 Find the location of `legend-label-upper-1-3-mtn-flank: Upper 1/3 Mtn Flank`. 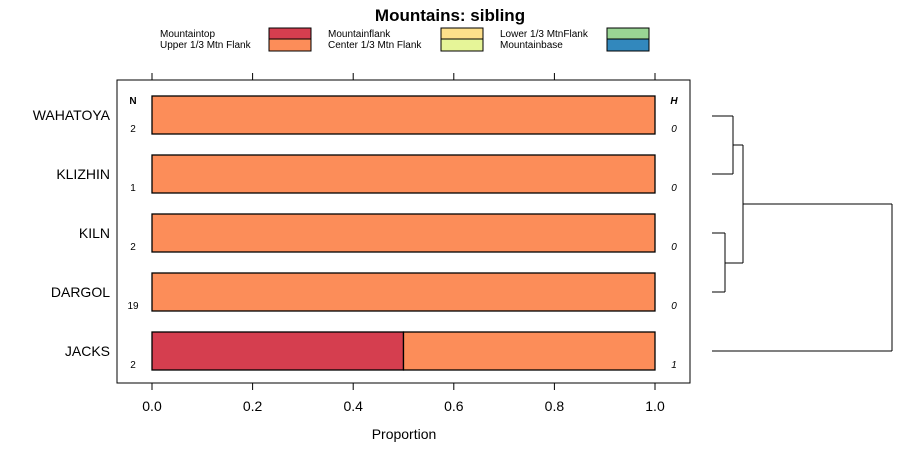

legend-label-upper-1-3-mtn-flank: Upper 1/3 Mtn Flank is located at coordinates (206, 45).